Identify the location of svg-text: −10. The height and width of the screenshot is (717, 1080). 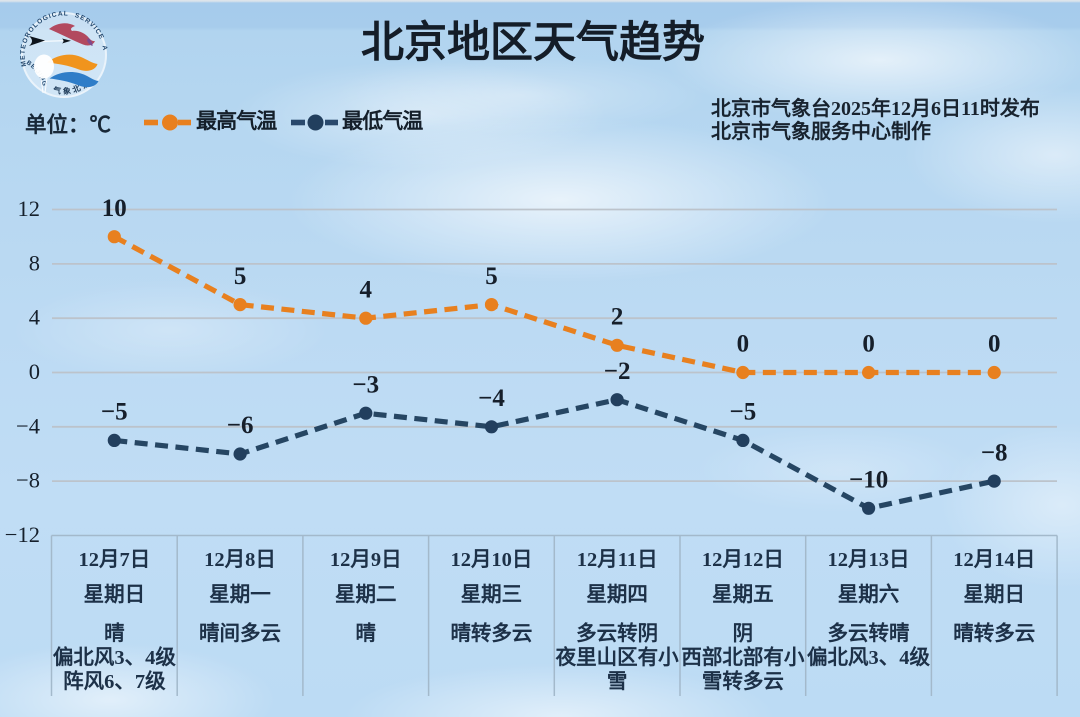
(868, 480).